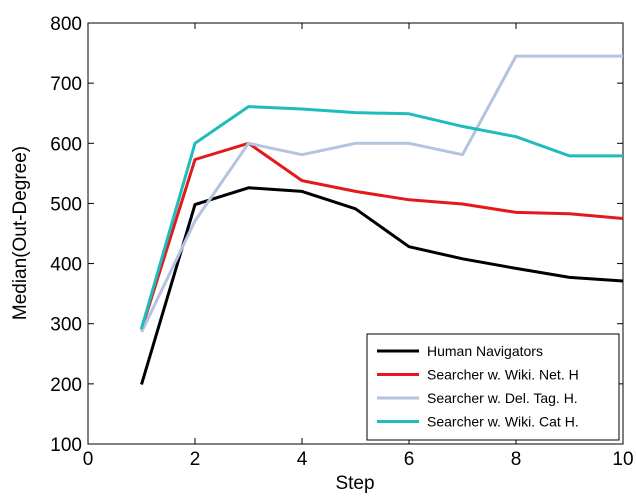  I want to click on y-tick-label: 400, so click(66, 265).